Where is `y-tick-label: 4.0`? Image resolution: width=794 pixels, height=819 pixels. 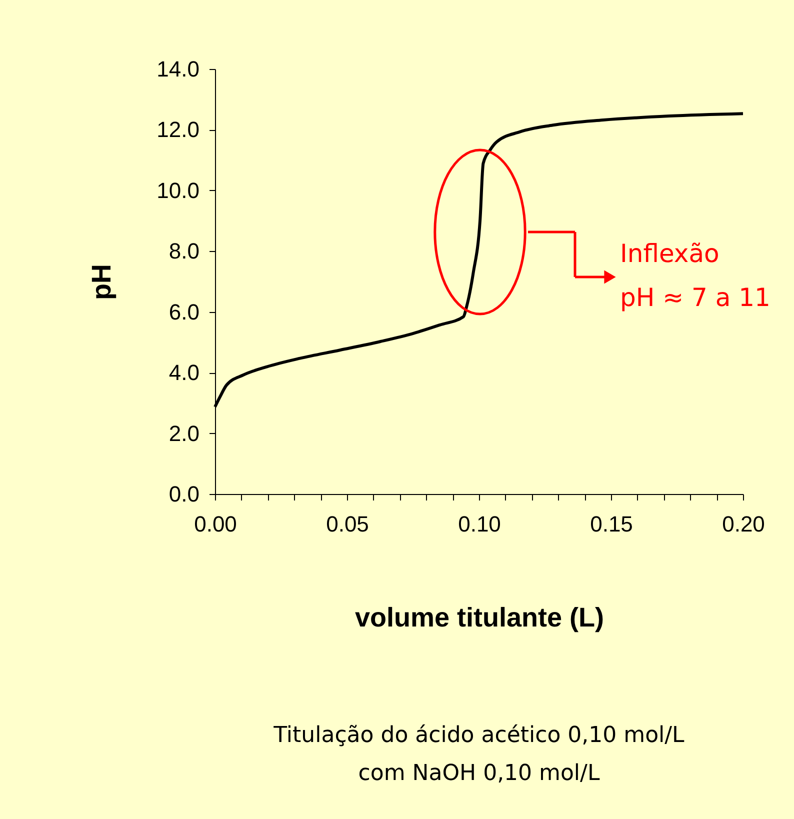 y-tick-label: 4.0 is located at coordinates (184, 373).